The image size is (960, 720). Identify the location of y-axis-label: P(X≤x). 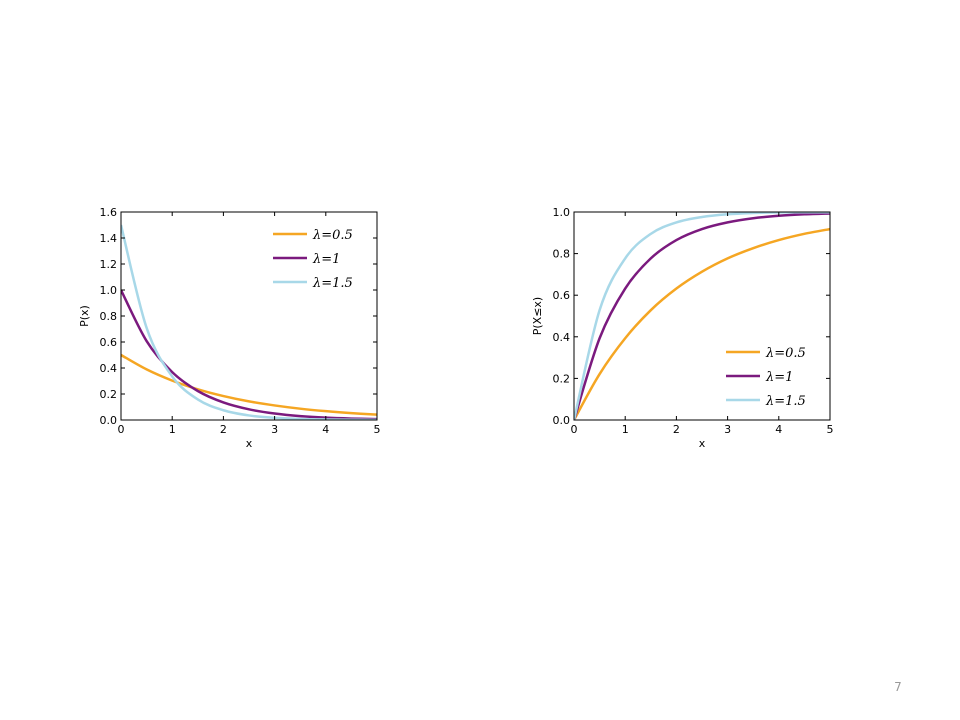
(537, 316).